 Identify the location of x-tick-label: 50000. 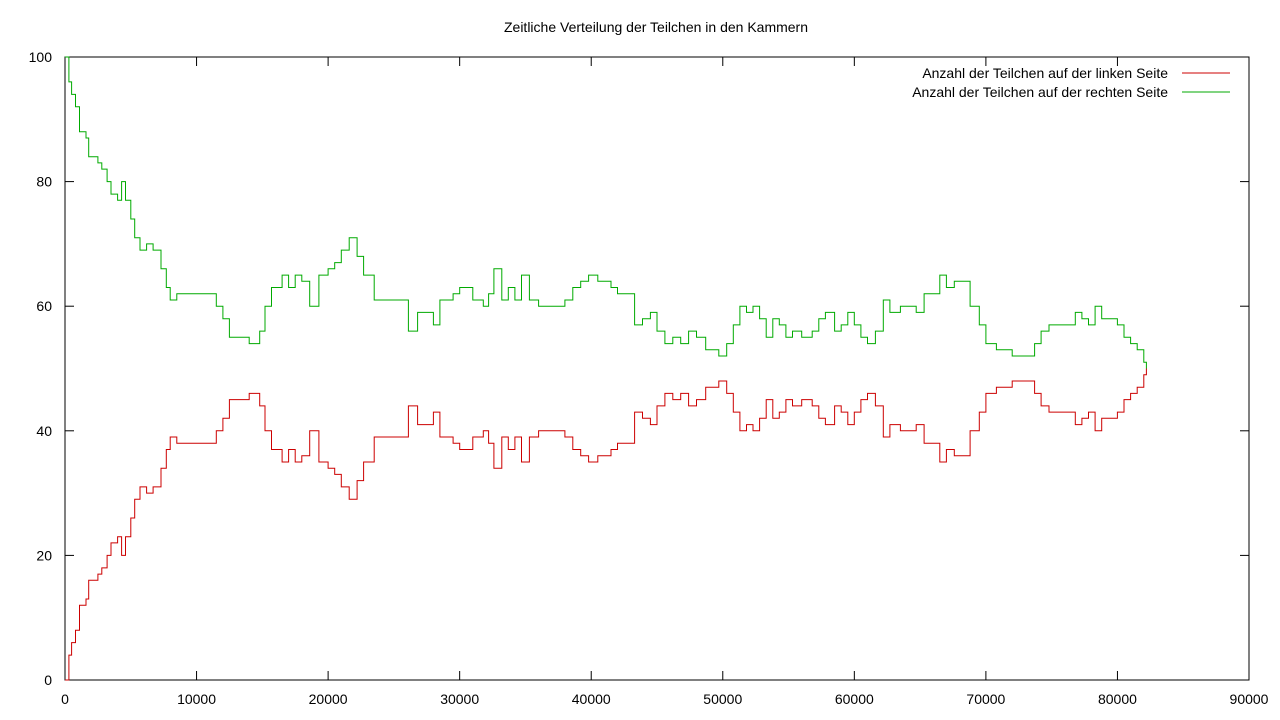
(722, 699).